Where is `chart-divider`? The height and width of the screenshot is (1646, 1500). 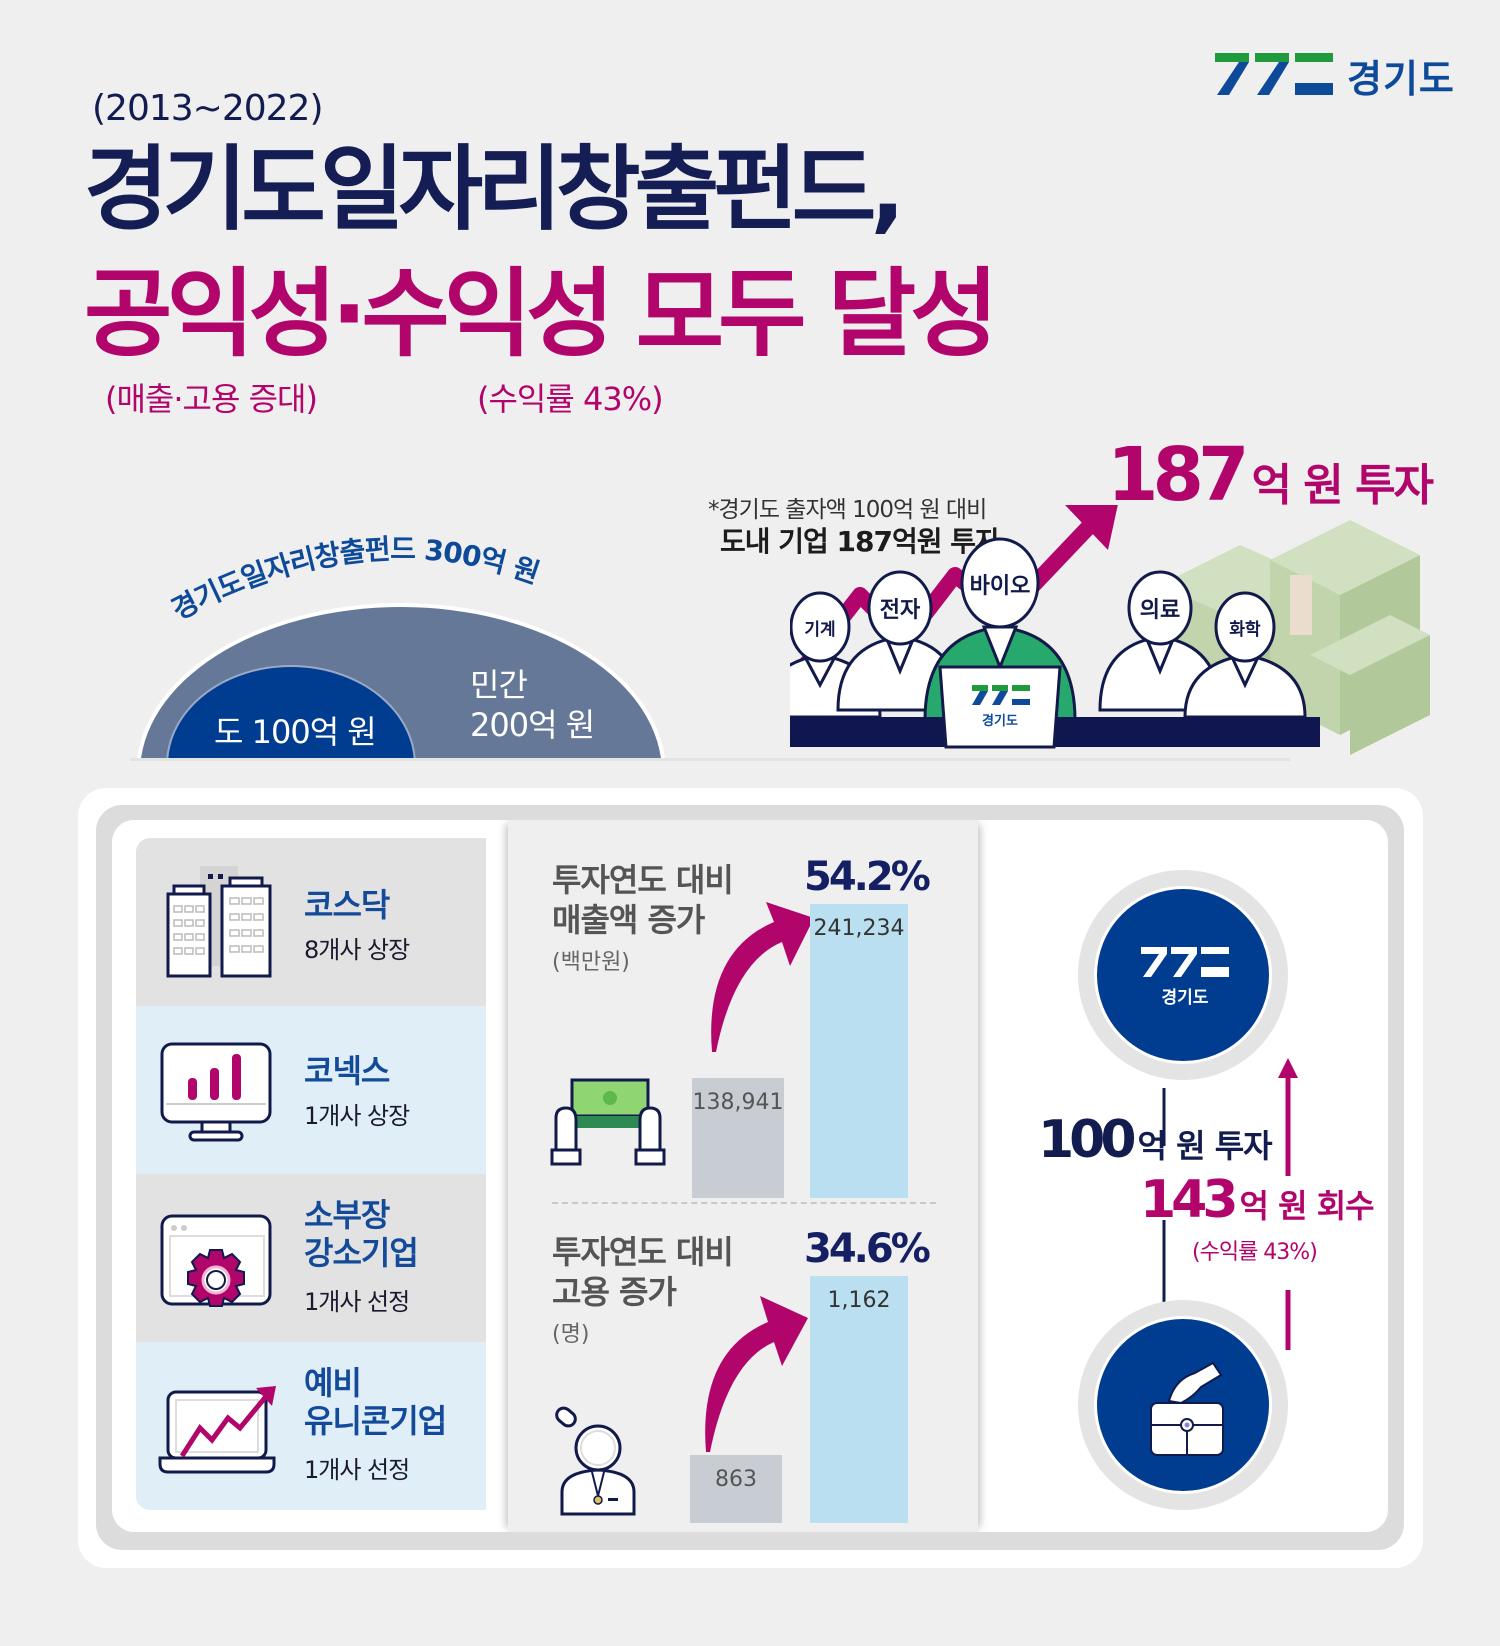
chart-divider is located at coordinates (744, 1203).